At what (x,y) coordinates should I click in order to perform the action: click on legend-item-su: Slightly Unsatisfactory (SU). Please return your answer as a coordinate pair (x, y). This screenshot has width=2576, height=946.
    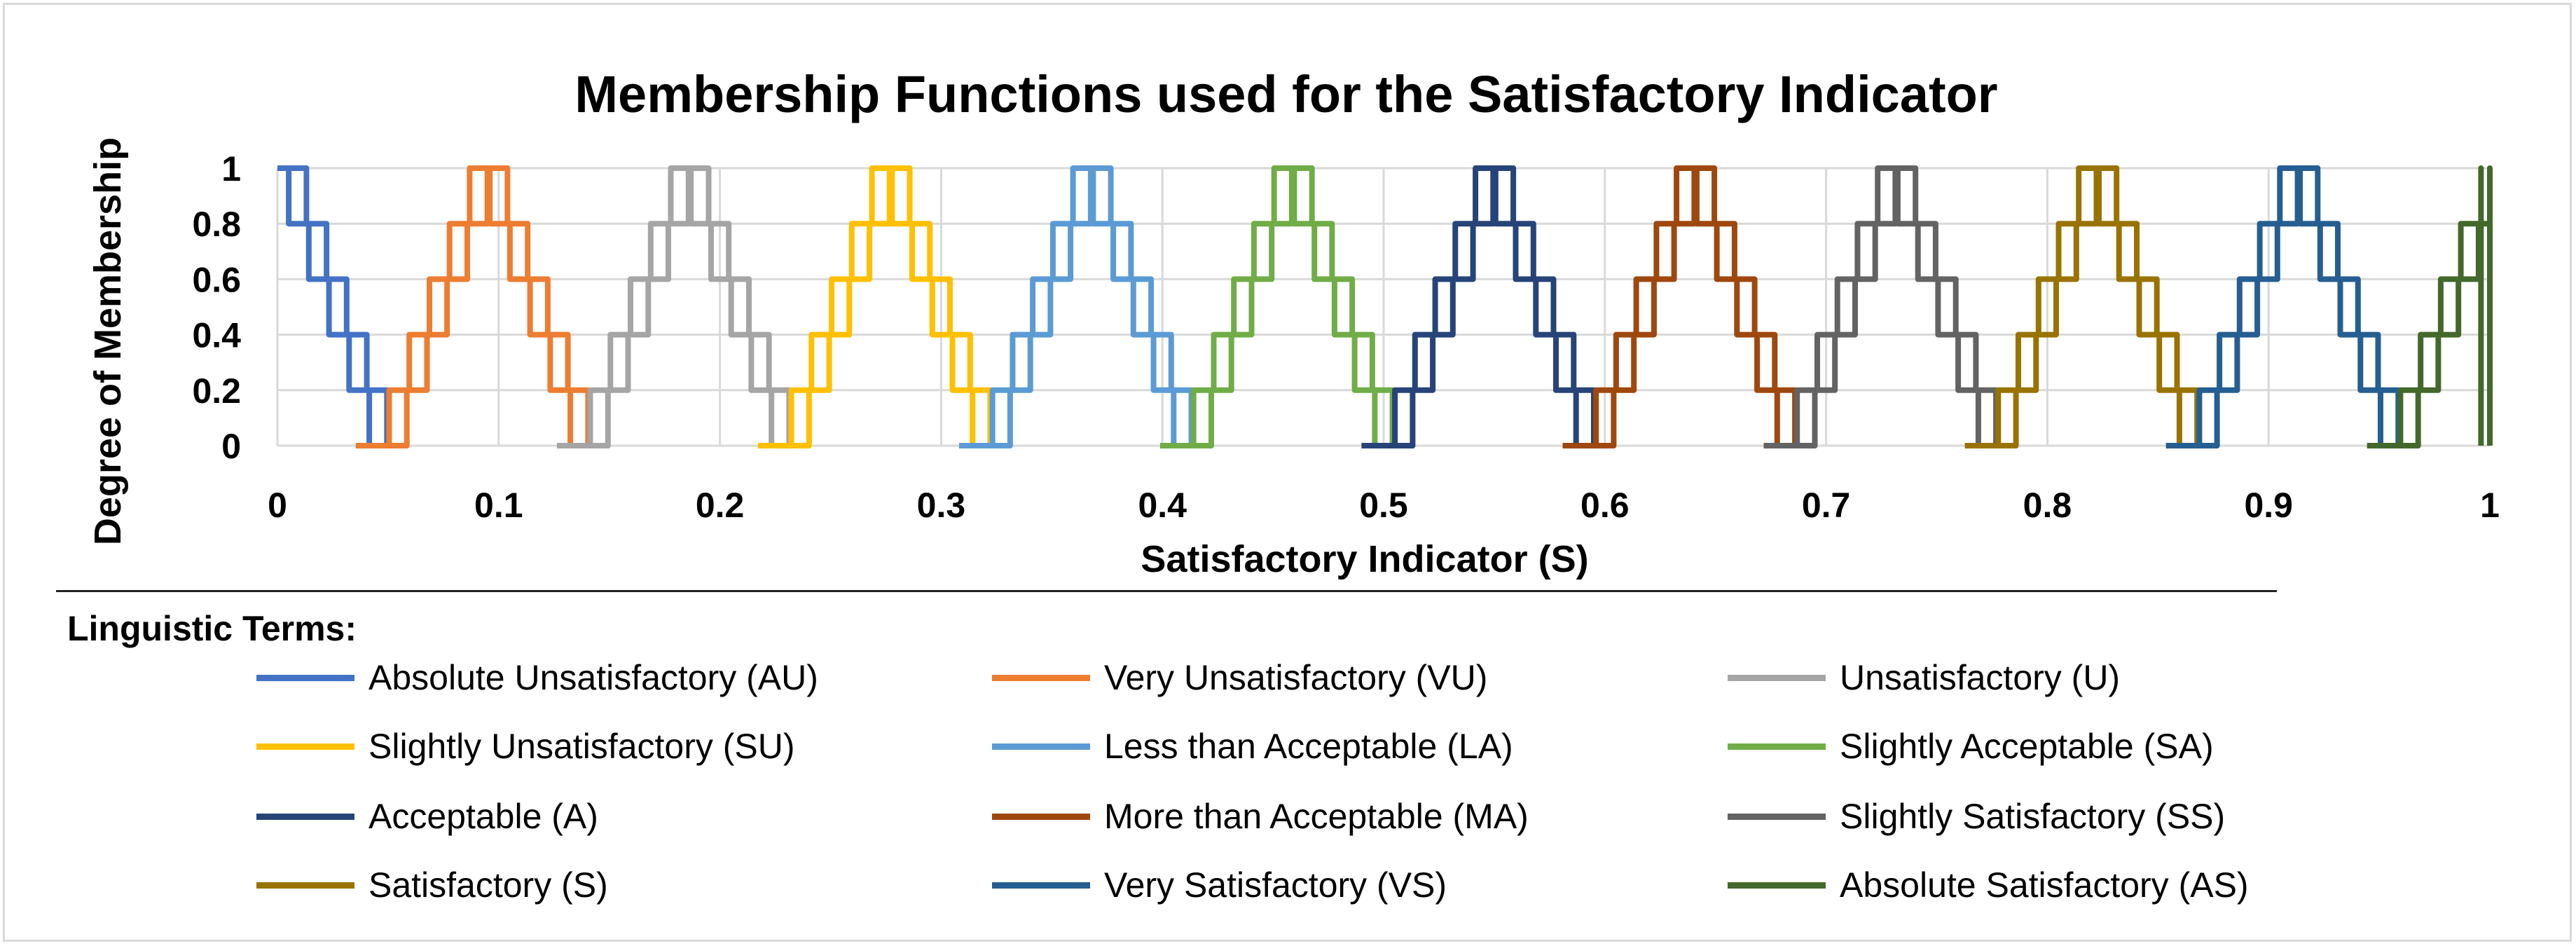
    Looking at the image, I should click on (525, 746).